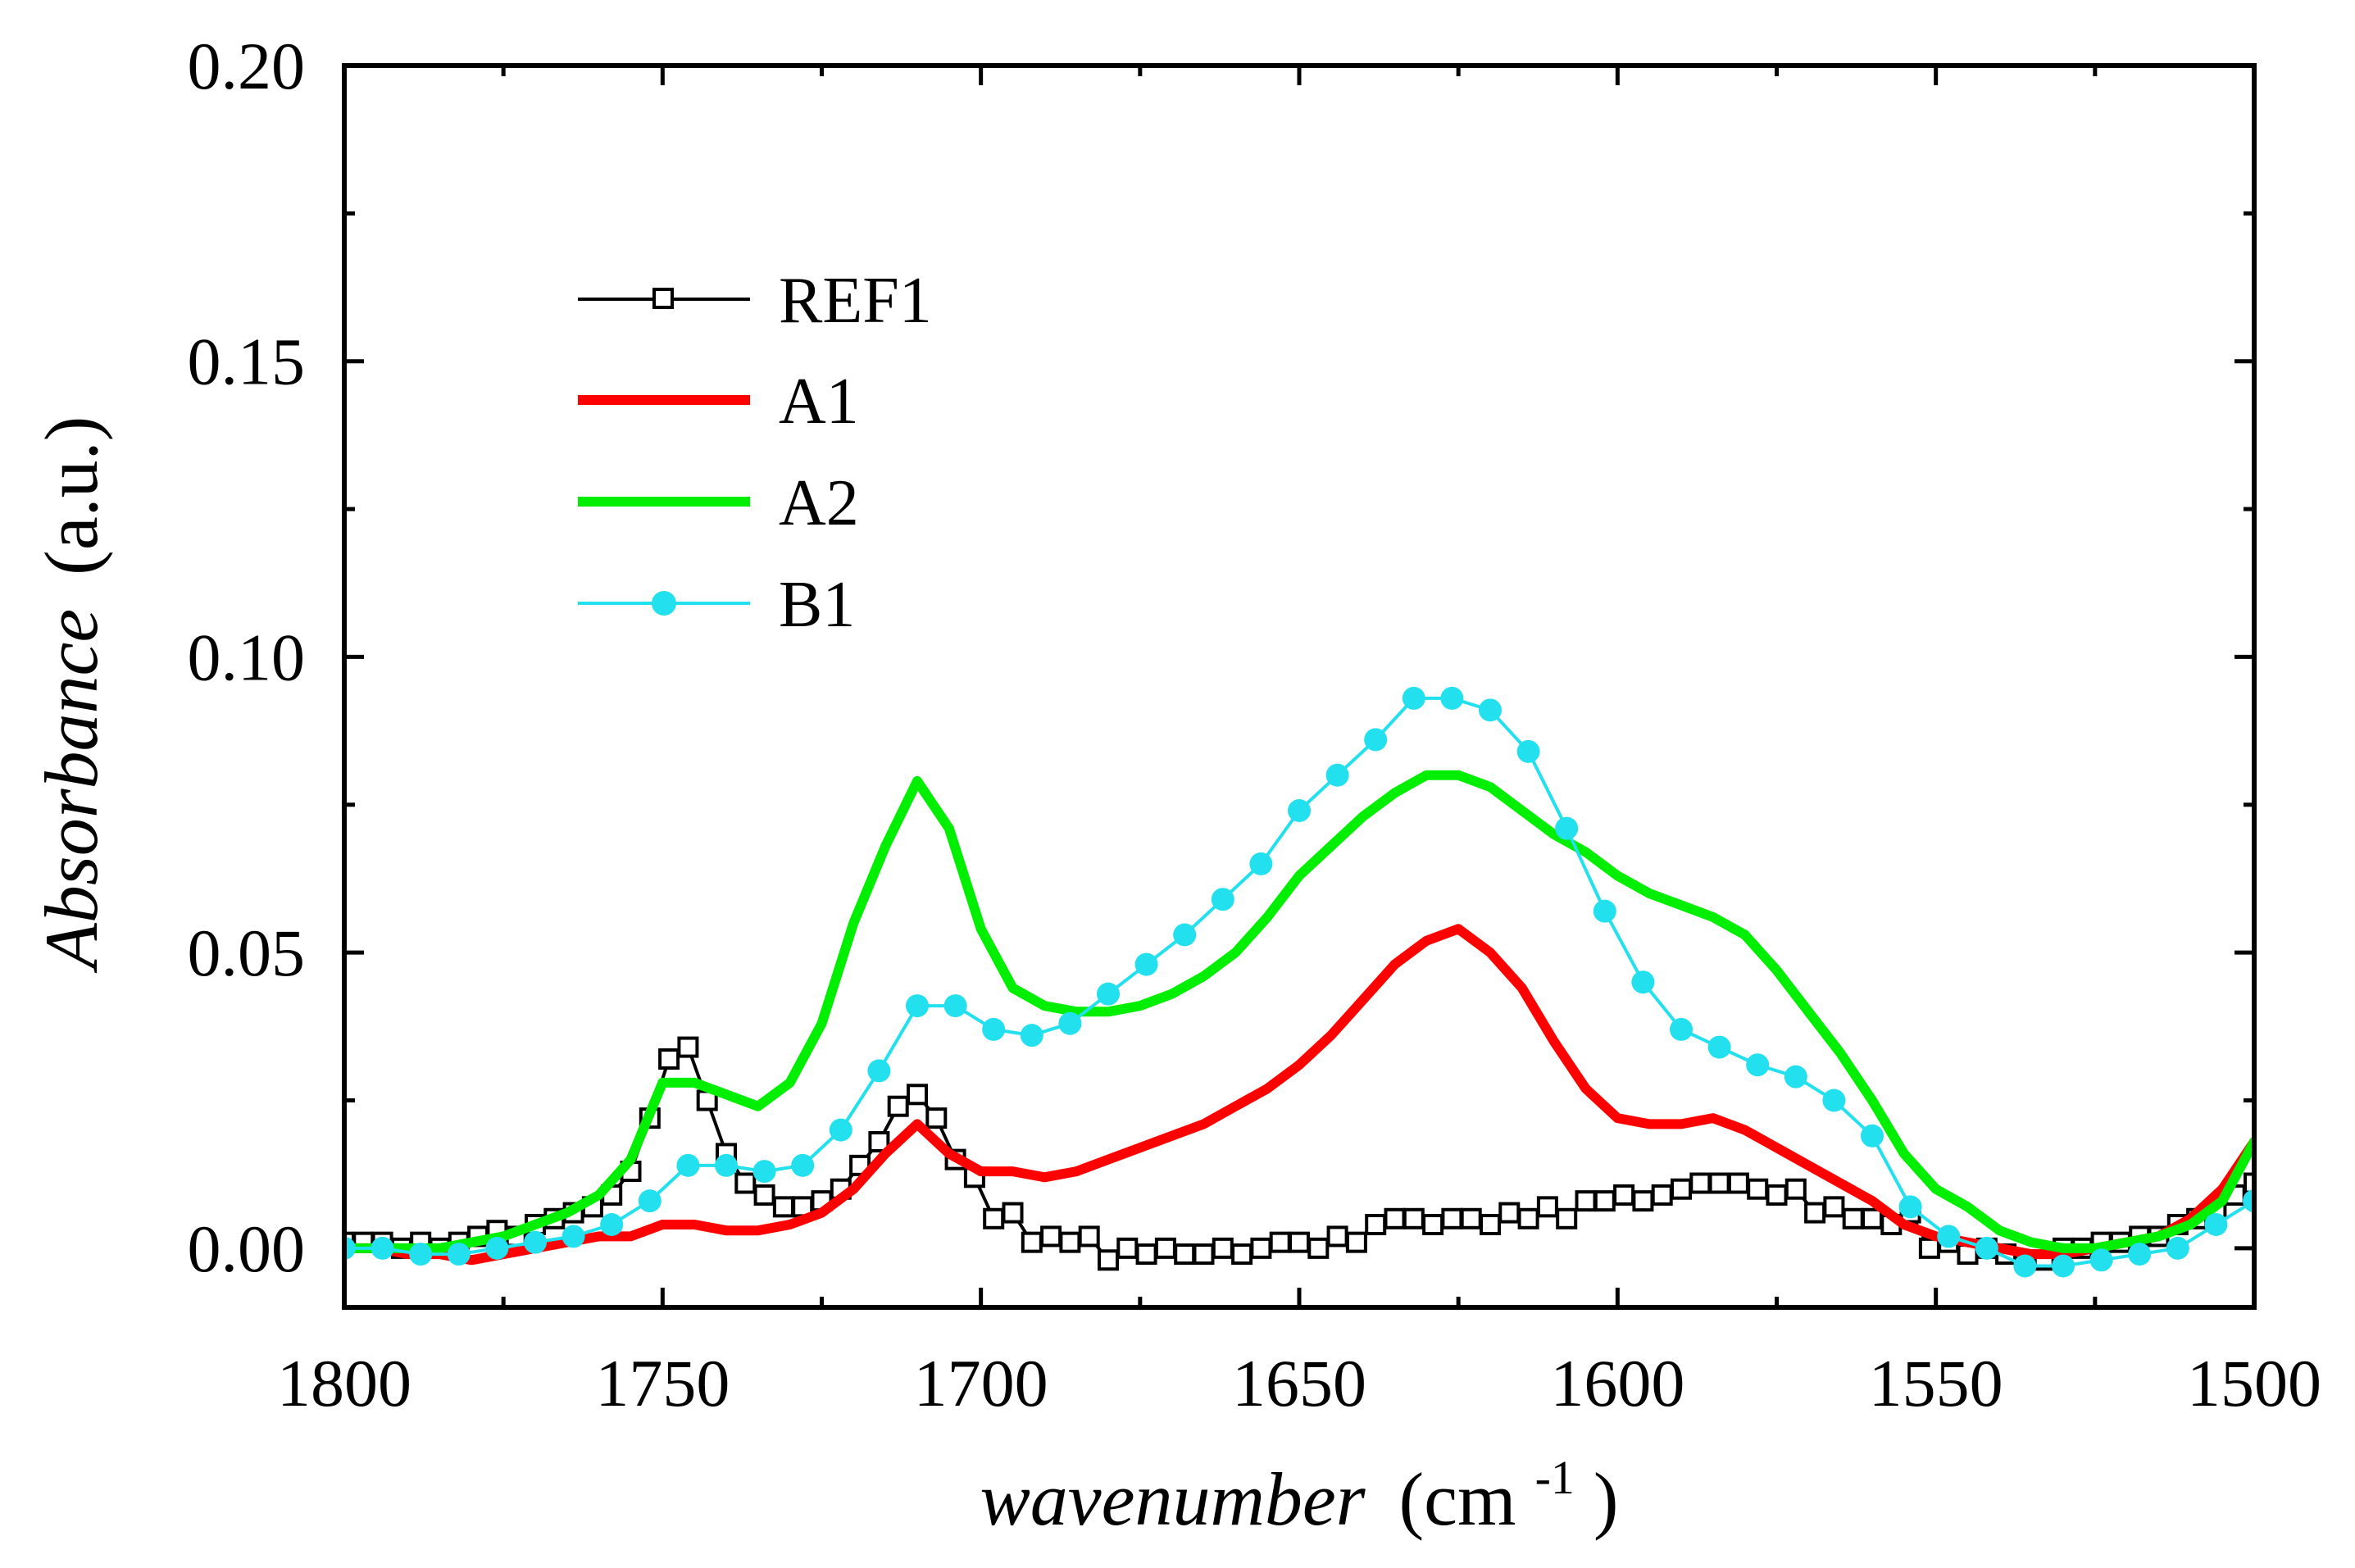 Image resolution: width=2355 pixels, height=1568 pixels. What do you see at coordinates (755, 301) in the screenshot?
I see `legend-item-ref1: REF1` at bounding box center [755, 301].